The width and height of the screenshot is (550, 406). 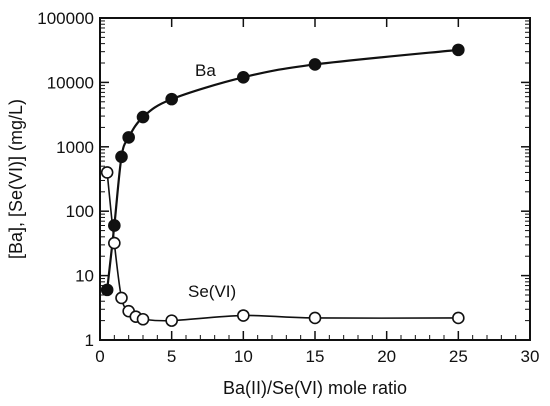 What do you see at coordinates (212, 291) in the screenshot?
I see `series-label-se: Se(VI)` at bounding box center [212, 291].